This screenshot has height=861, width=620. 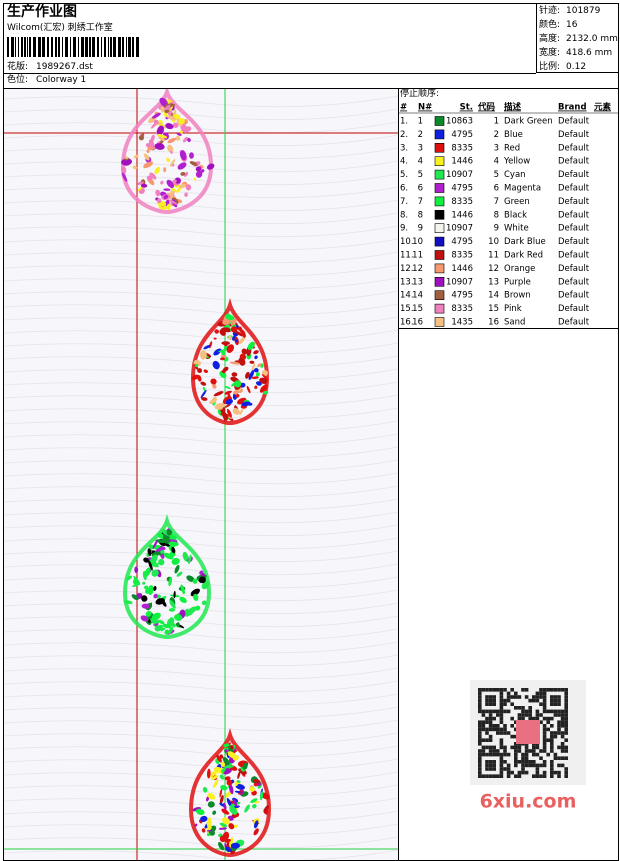 I want to click on code: 6, so click(x=496, y=189).